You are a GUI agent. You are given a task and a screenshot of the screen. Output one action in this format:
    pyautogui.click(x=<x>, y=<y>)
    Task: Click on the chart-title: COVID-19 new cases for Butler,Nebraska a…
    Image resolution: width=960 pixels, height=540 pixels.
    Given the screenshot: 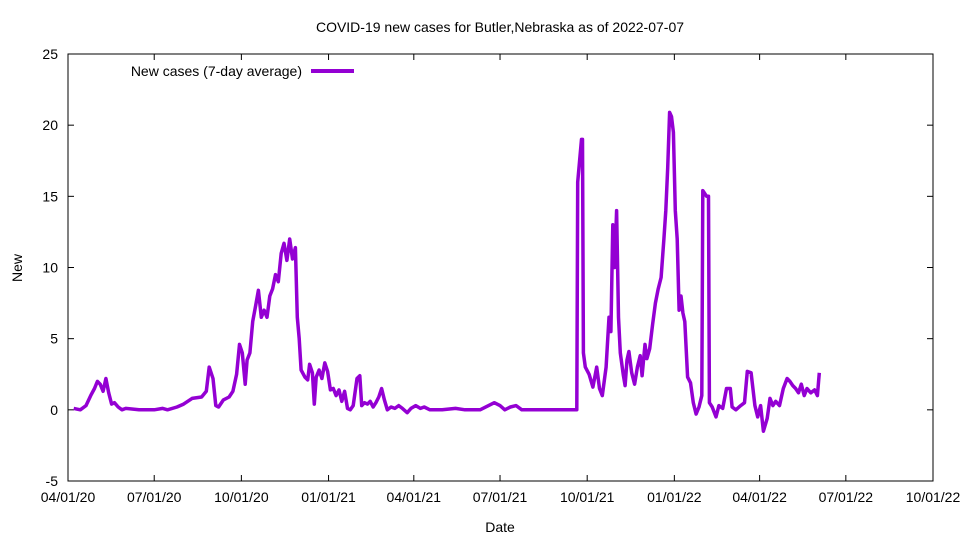 What is the action you would take?
    pyautogui.click(x=500, y=27)
    